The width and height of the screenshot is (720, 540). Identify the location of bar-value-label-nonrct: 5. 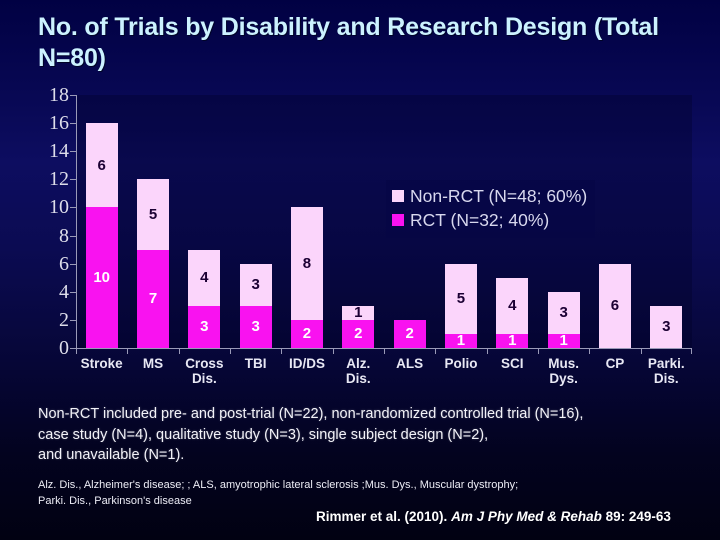
(461, 299).